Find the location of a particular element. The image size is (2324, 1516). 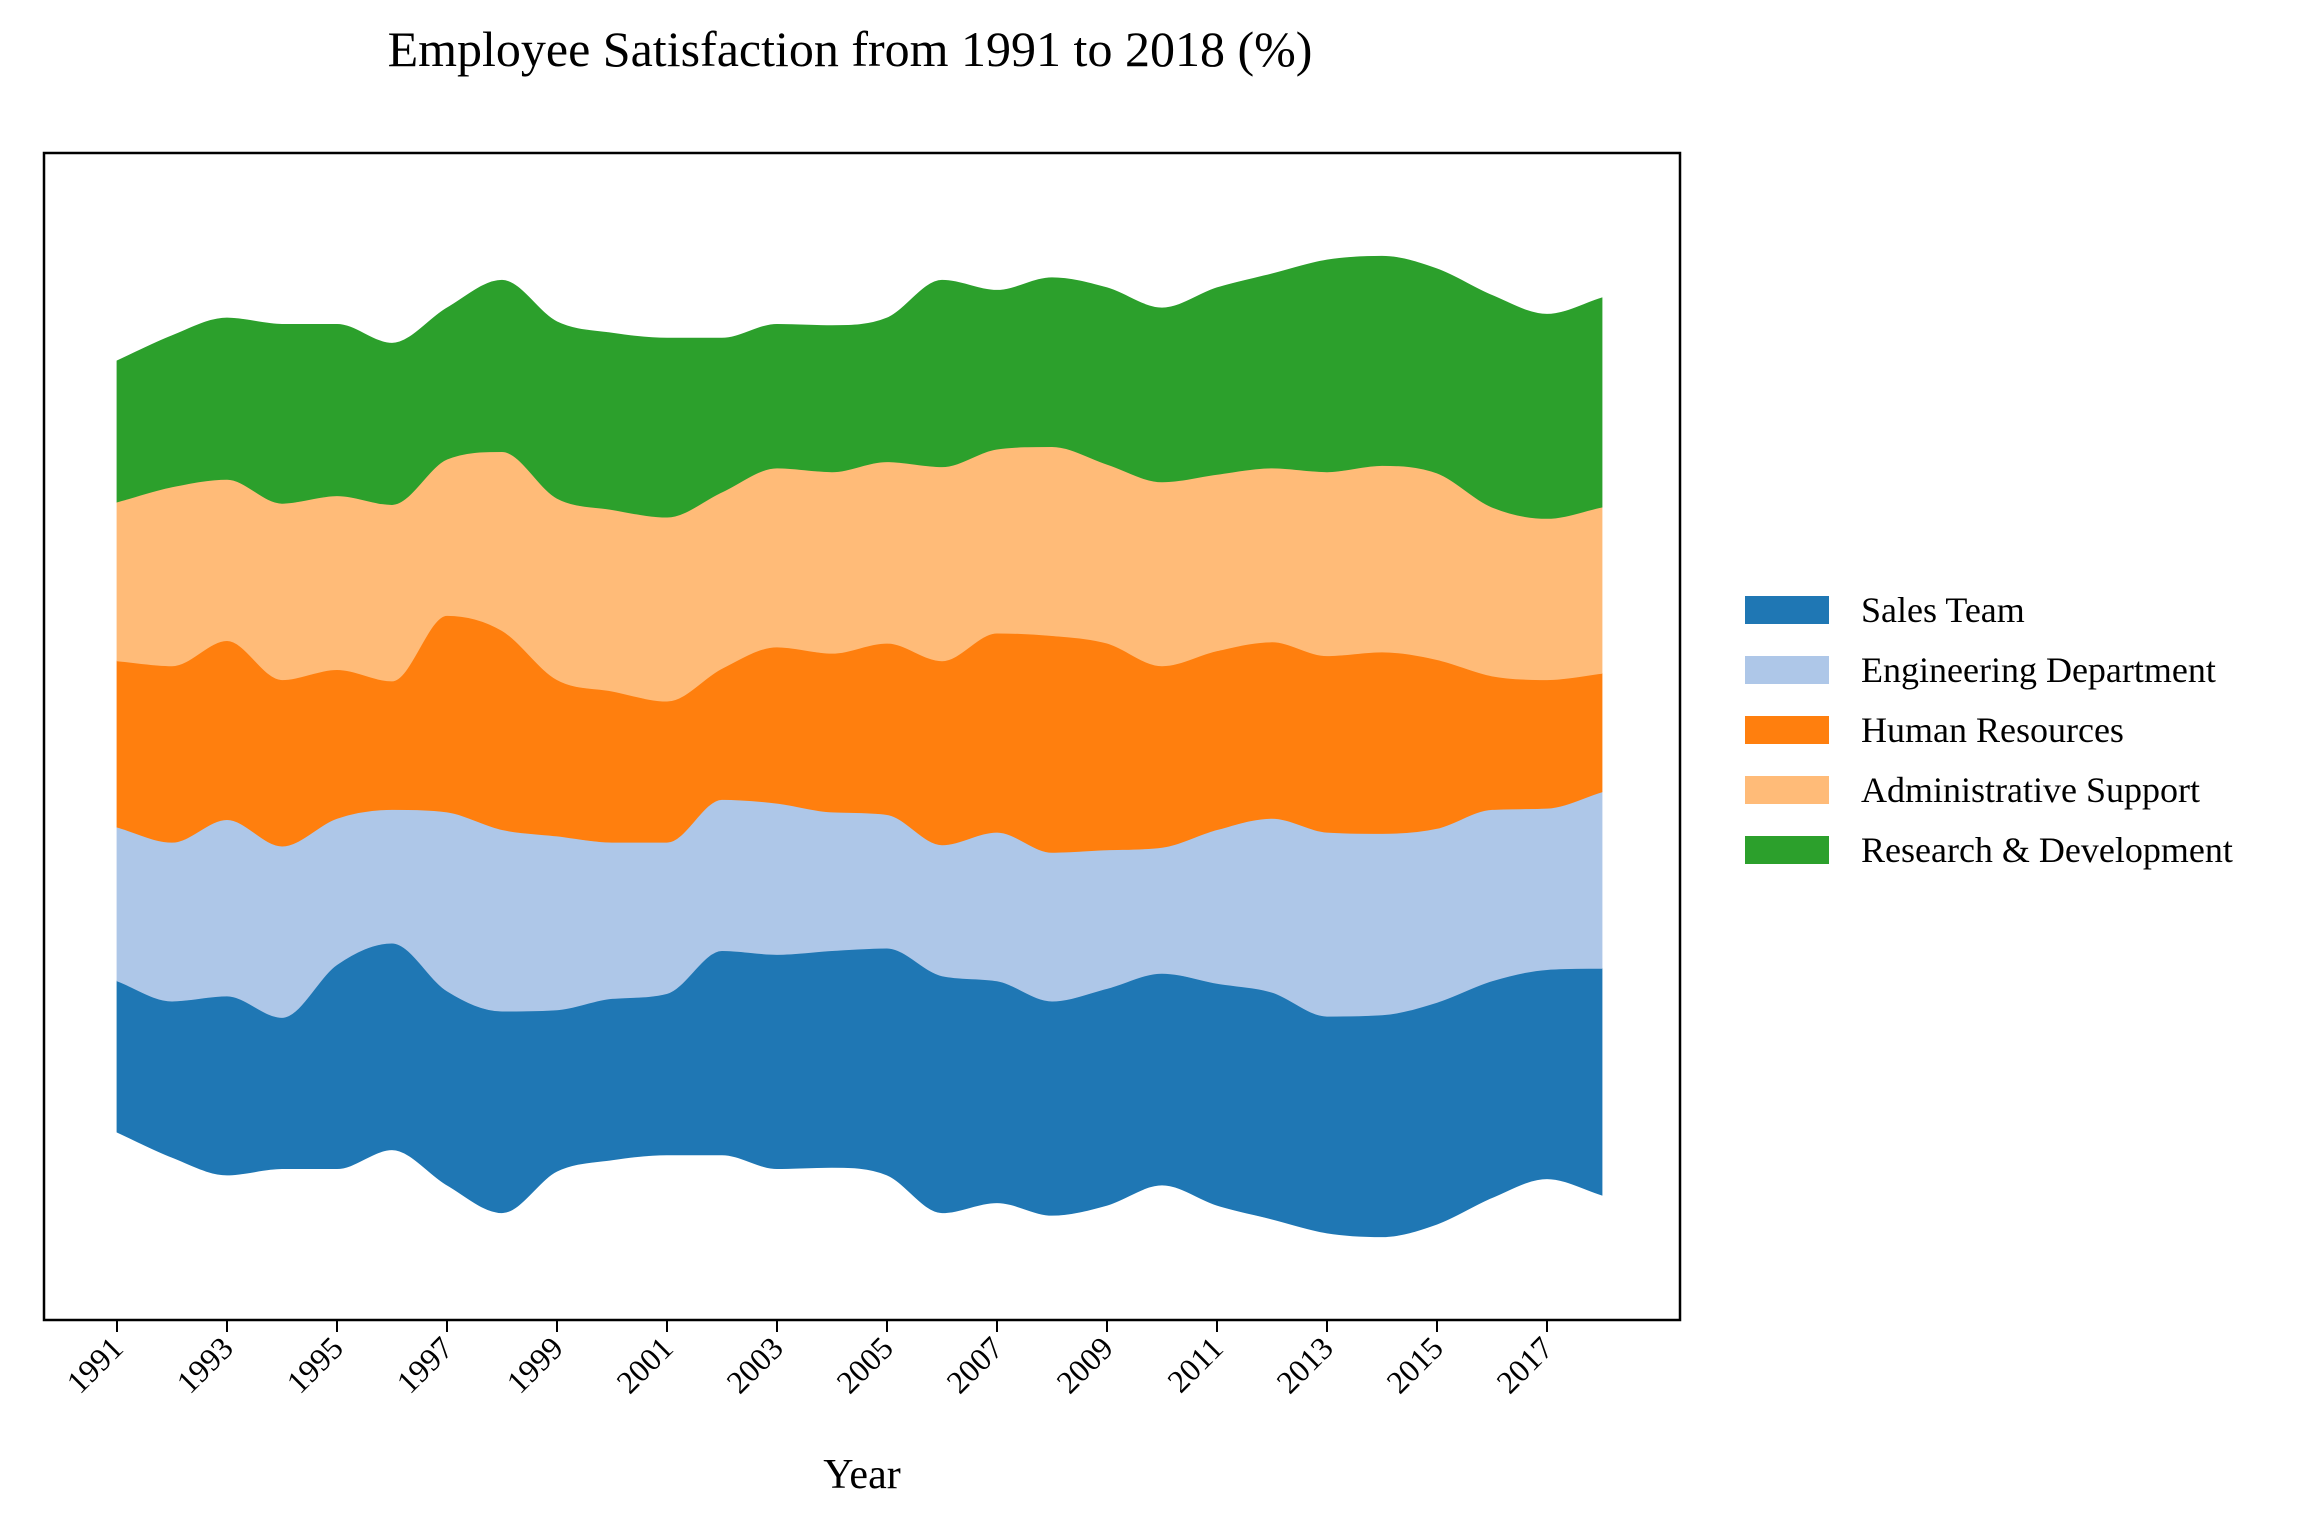

x-tick-label: 1999 is located at coordinates (534, 1364).